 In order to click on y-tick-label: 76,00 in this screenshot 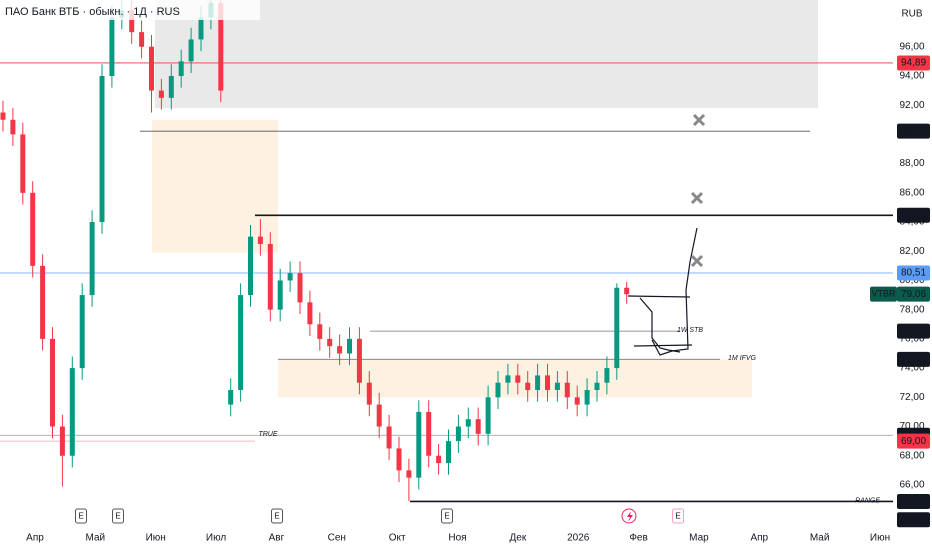, I will do `click(911, 339)`.